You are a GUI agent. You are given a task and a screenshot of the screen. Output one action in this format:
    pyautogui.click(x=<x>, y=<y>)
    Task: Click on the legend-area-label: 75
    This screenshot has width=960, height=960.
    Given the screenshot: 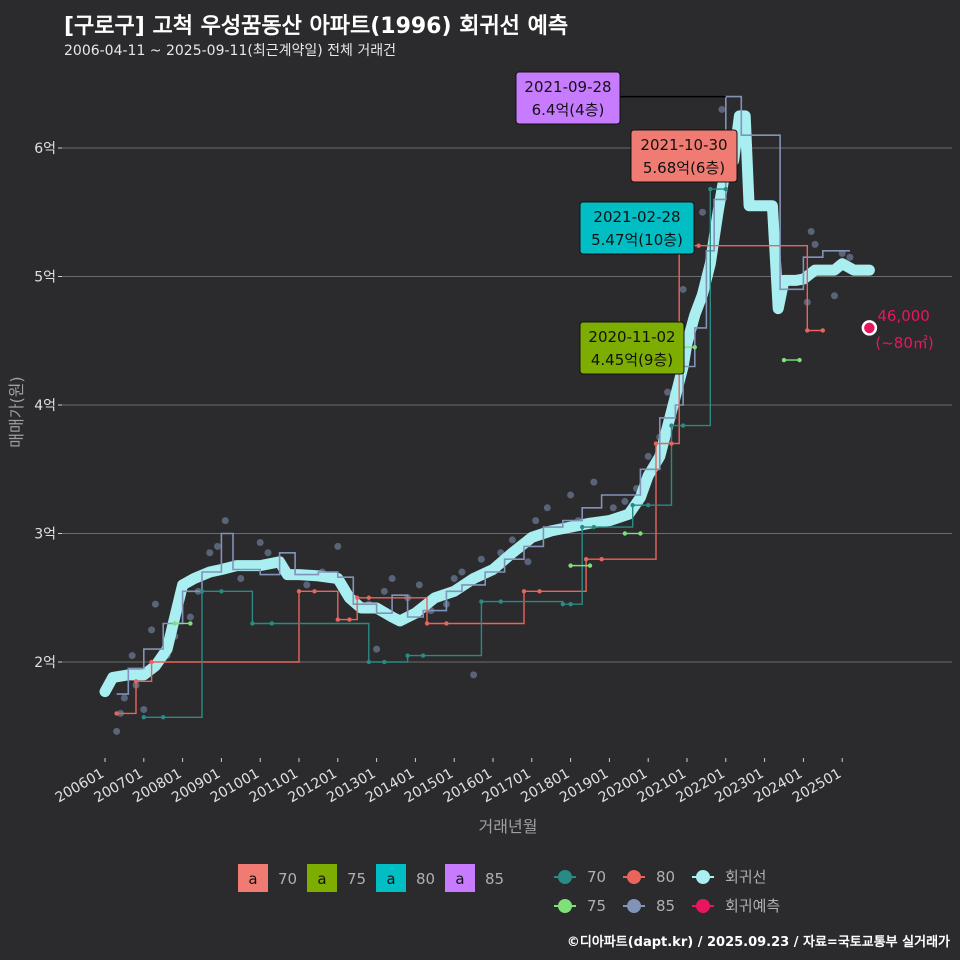 What is the action you would take?
    pyautogui.click(x=356, y=879)
    